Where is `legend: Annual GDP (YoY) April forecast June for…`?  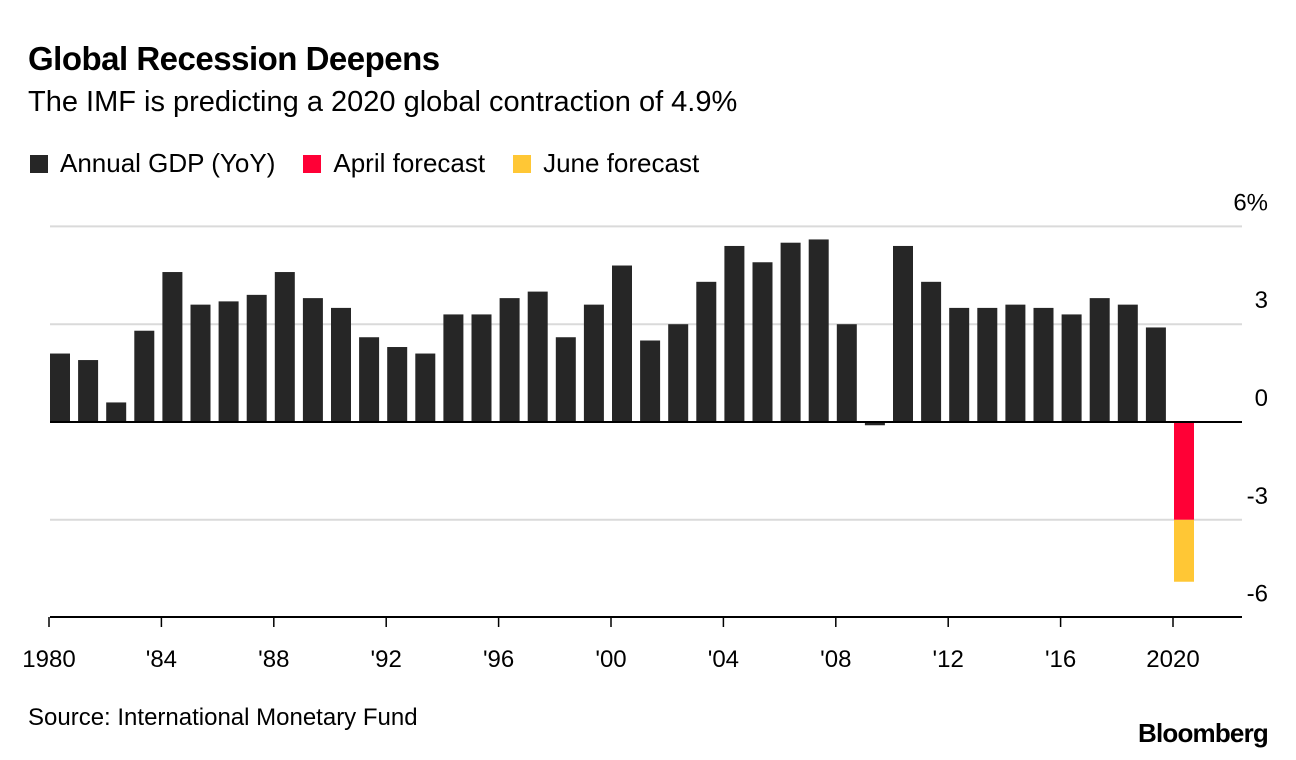 legend: Annual GDP (YoY) April forecast June for… is located at coordinates (378, 163).